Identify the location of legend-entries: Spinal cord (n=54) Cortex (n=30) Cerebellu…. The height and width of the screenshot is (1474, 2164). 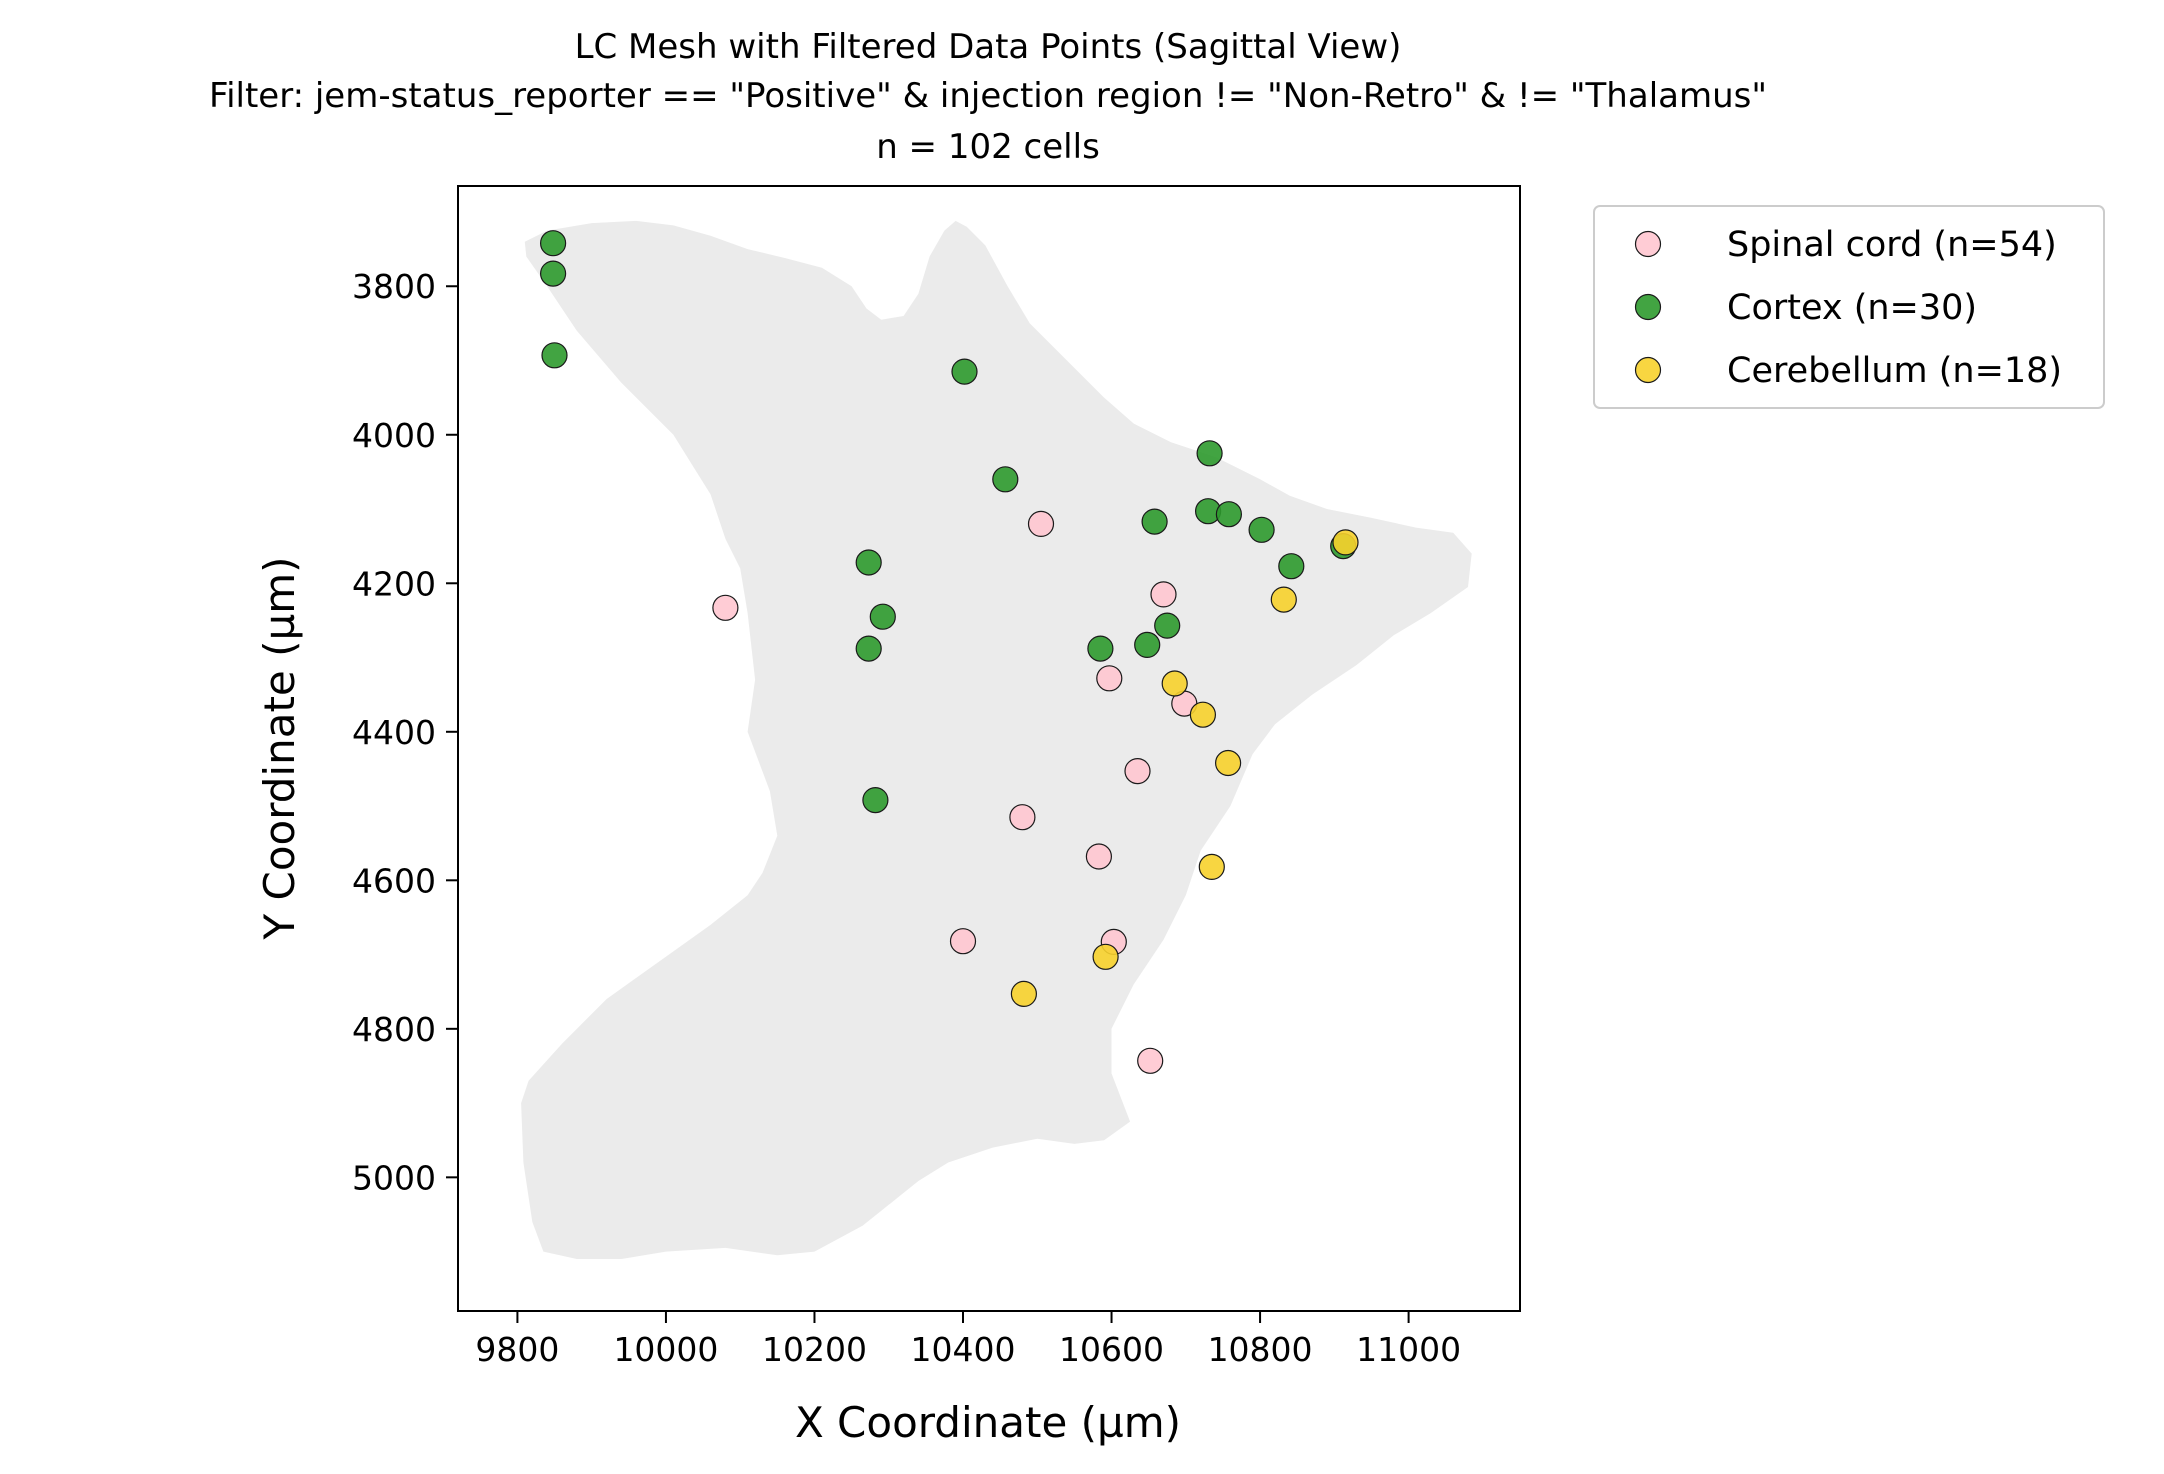
(1848, 308).